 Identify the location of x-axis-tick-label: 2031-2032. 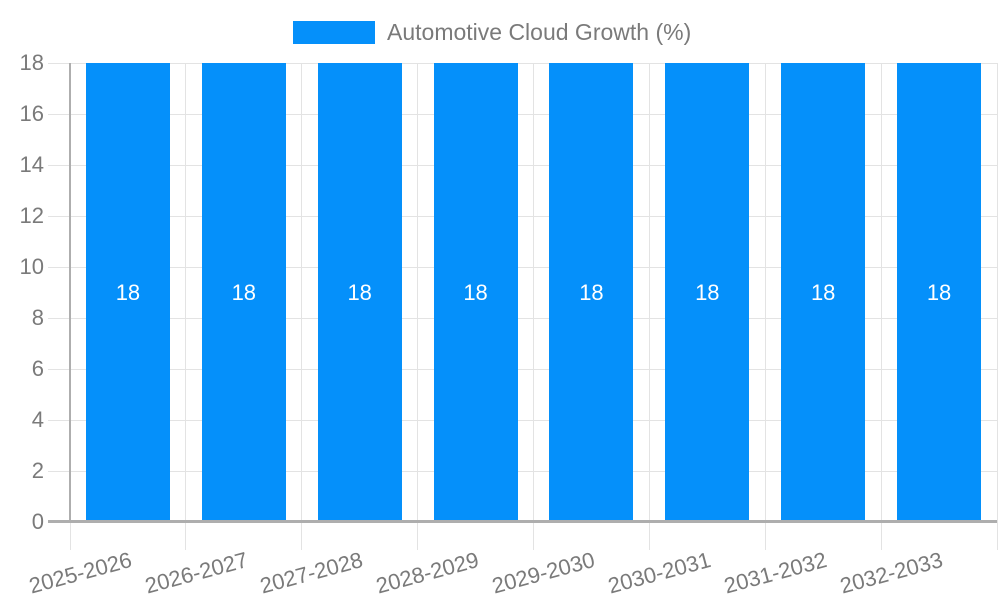
(775, 573).